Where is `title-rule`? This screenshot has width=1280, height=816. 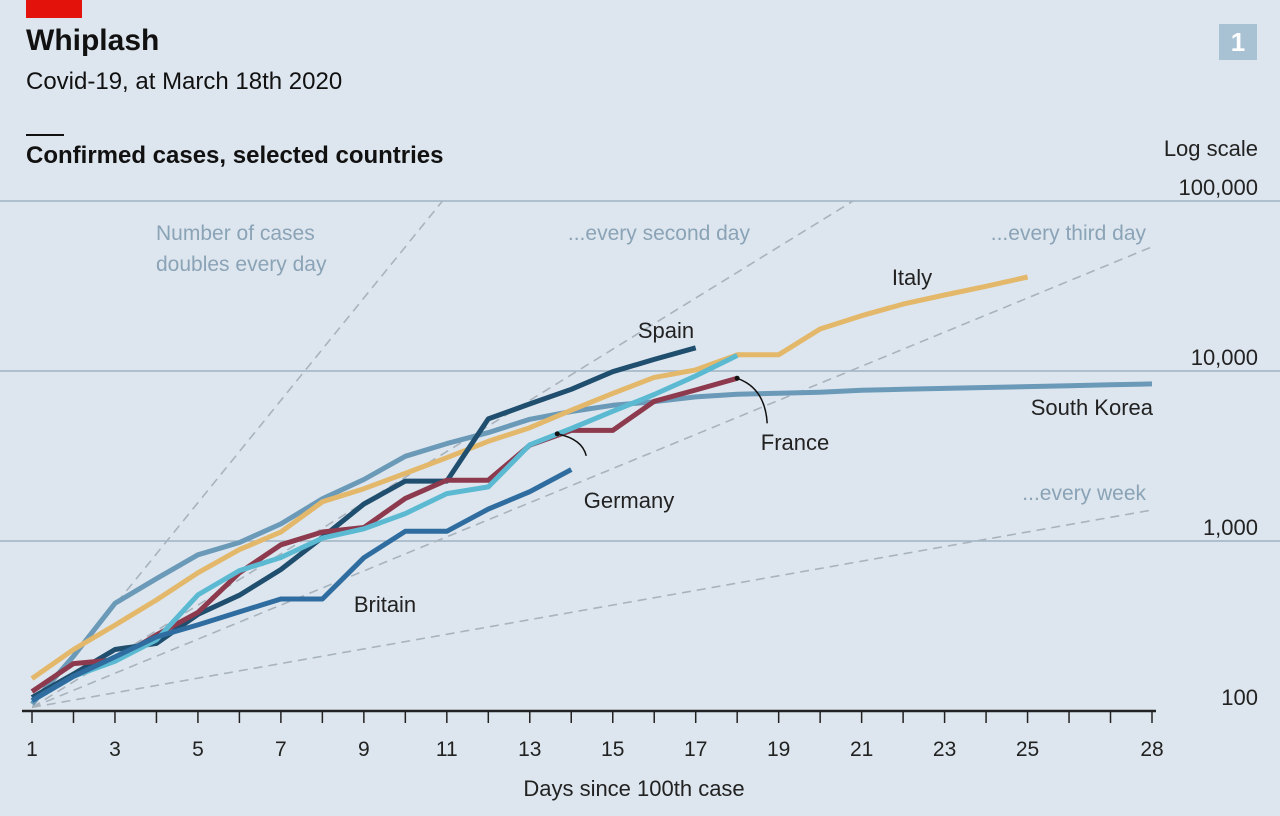
title-rule is located at coordinates (45, 135).